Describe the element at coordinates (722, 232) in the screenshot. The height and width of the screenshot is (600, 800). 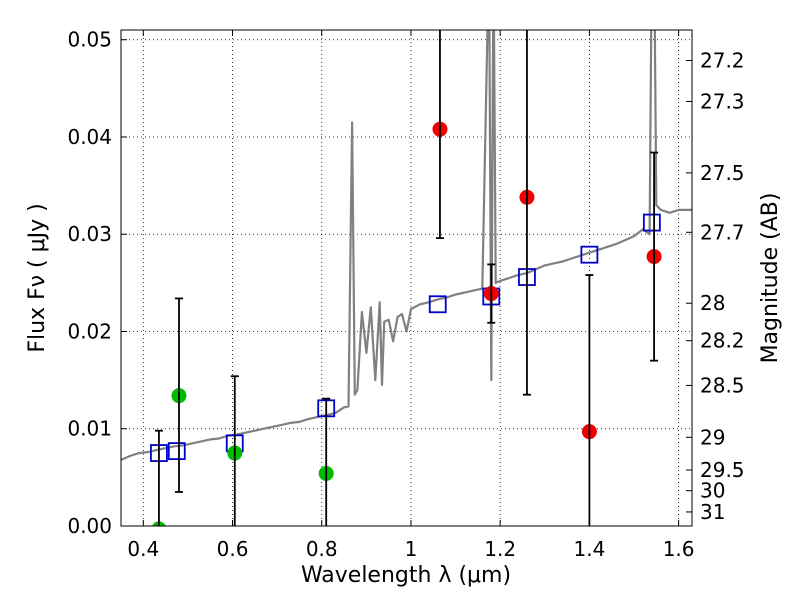
I see `y-right-tick-label: 27.7` at that location.